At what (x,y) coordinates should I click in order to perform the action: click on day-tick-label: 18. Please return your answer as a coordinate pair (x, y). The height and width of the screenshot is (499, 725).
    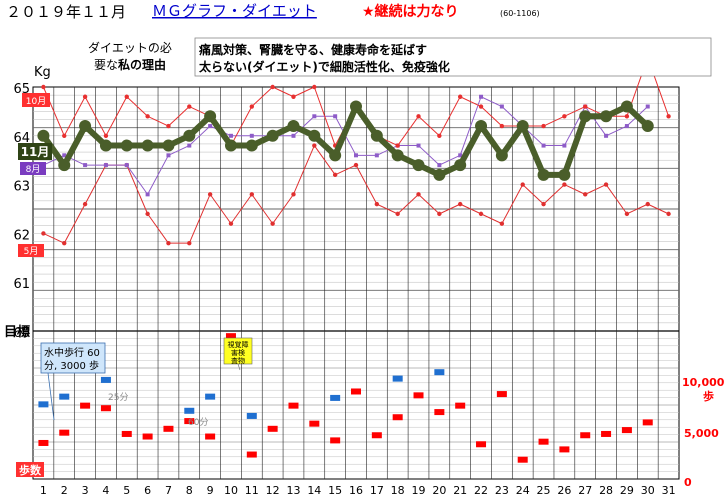
    Looking at the image, I should click on (398, 490).